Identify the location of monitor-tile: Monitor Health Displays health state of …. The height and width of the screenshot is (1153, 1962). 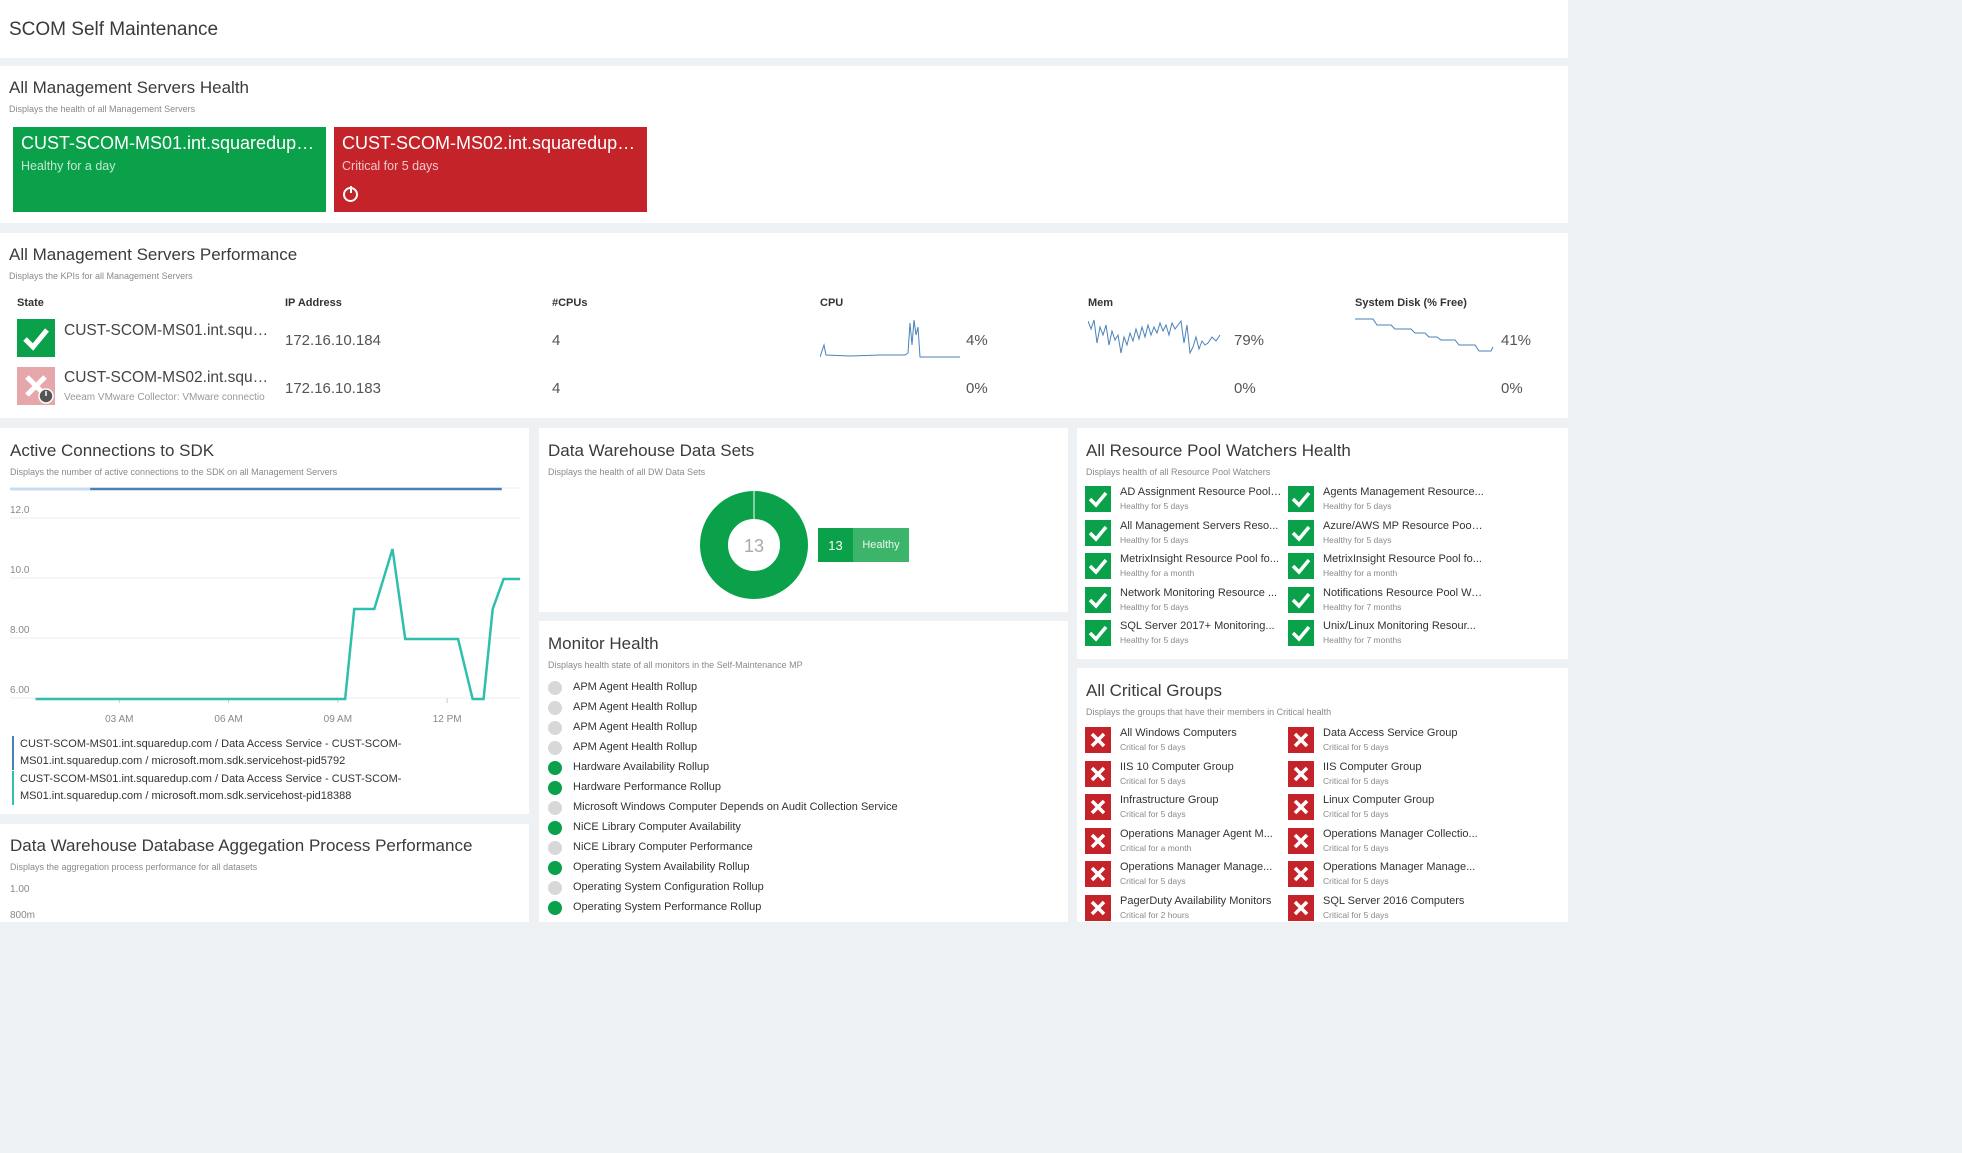
(803, 771).